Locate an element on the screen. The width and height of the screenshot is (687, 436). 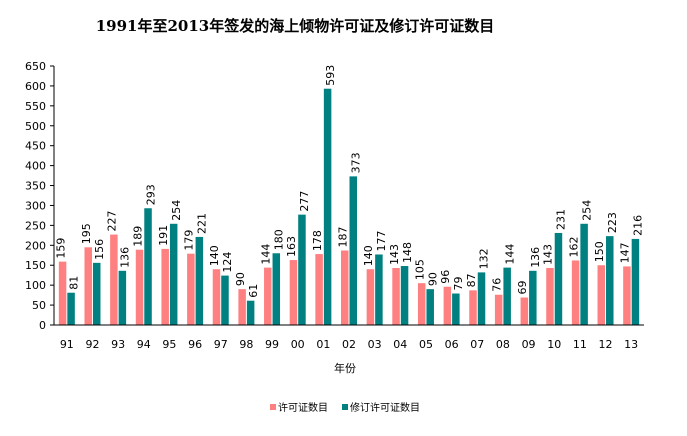
data-label: 148 is located at coordinates (407, 252).